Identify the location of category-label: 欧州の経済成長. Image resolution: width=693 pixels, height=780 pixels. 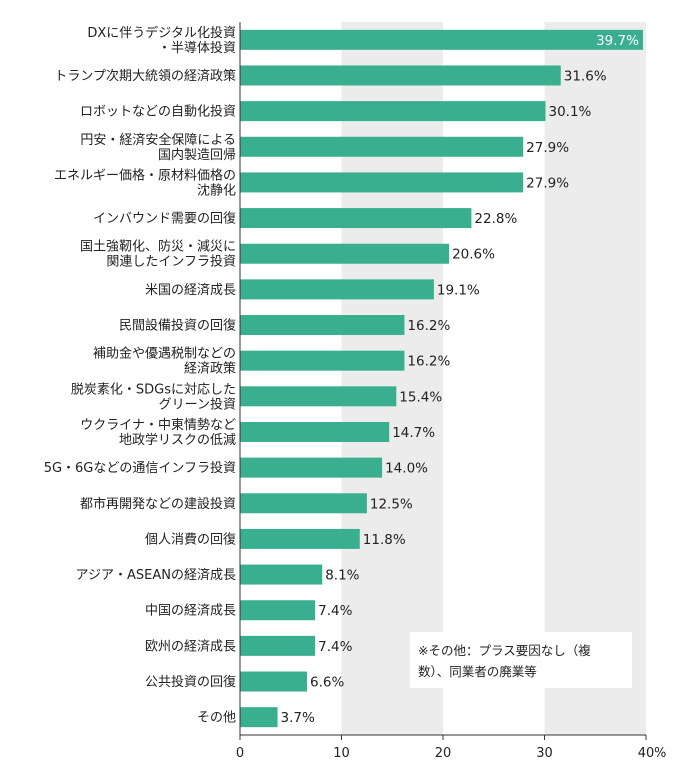
(190, 646).